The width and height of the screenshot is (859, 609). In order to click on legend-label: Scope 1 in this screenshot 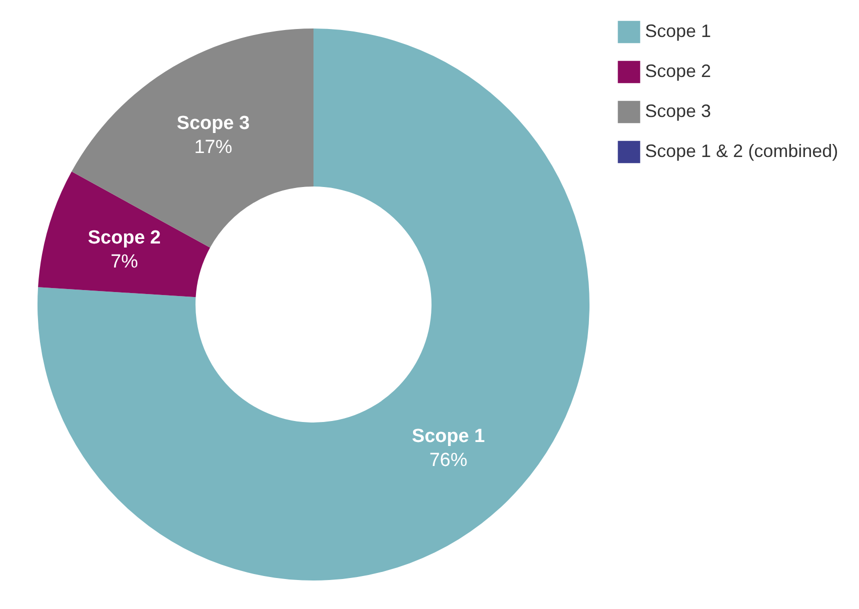, I will do `click(678, 31)`.